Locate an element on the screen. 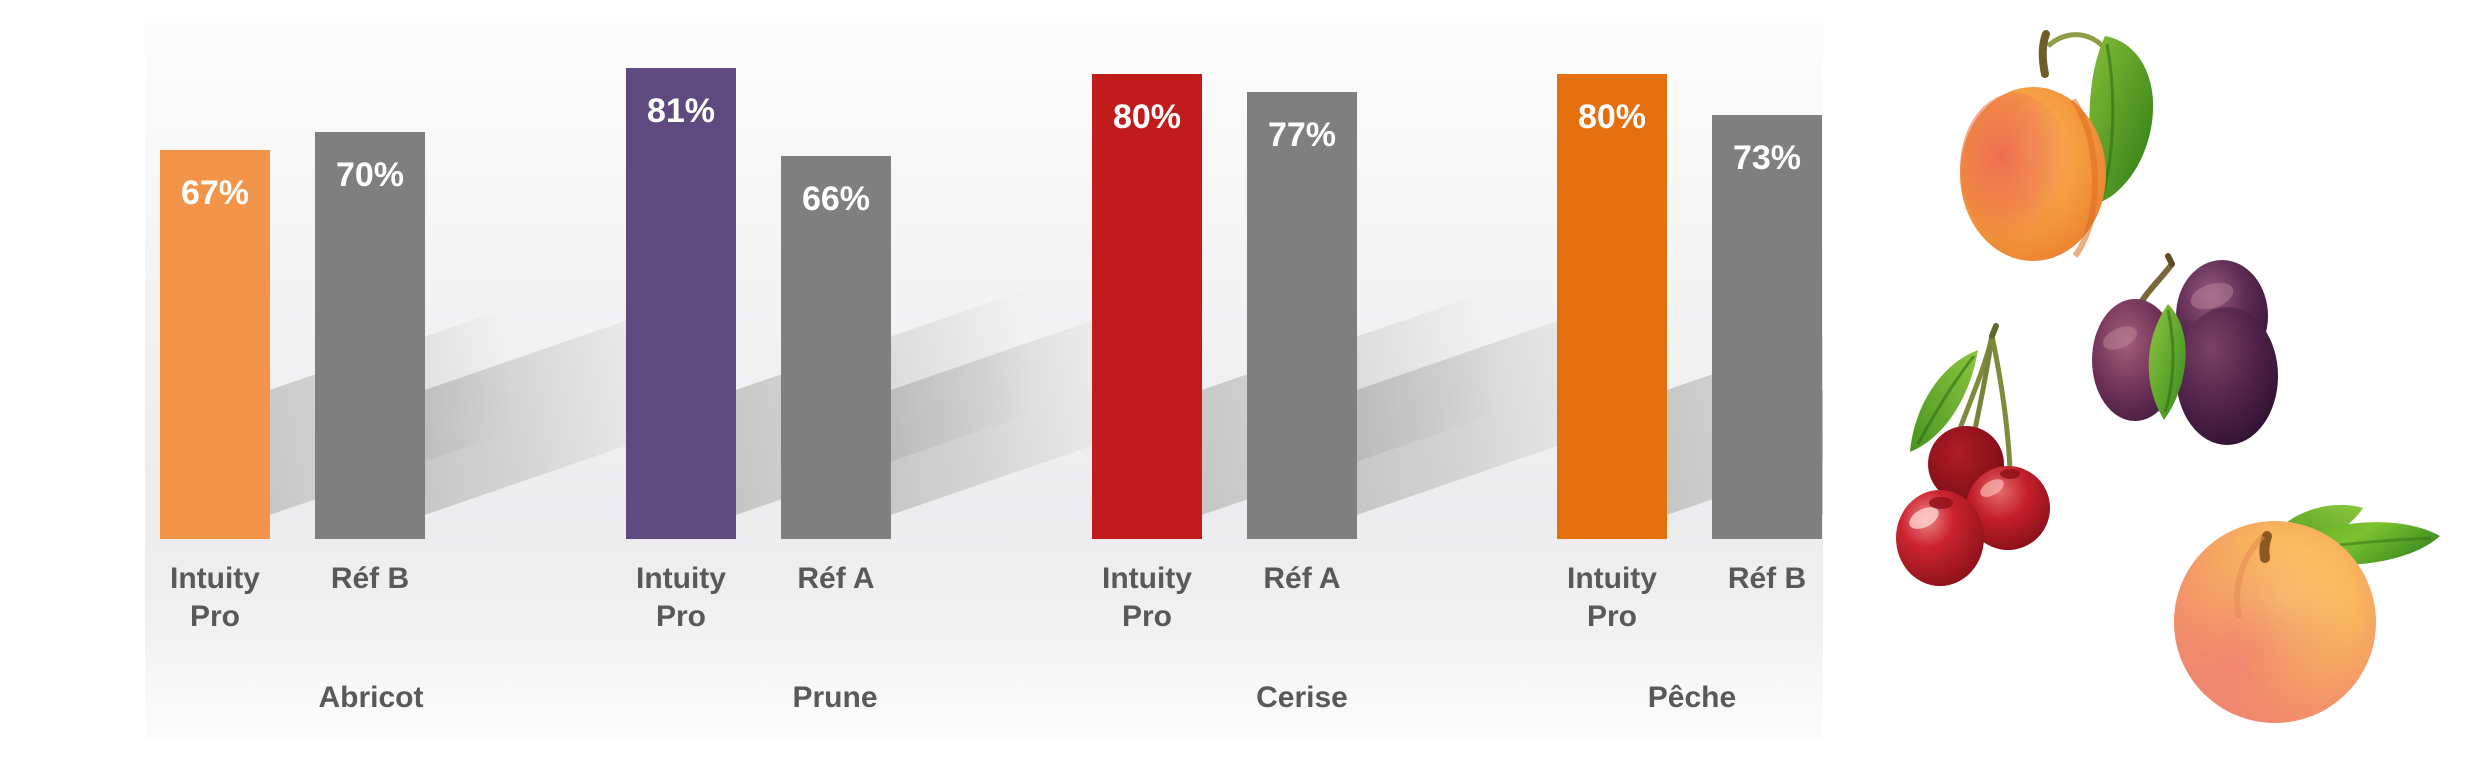  category-label: Pêche is located at coordinates (1692, 697).